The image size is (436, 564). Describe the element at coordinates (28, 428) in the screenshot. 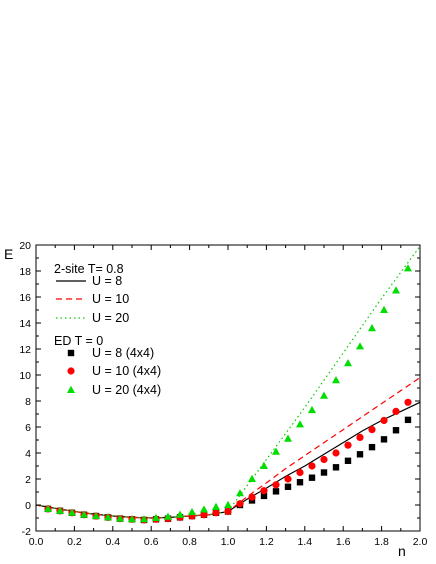

I see `y-tick-label: 6` at that location.